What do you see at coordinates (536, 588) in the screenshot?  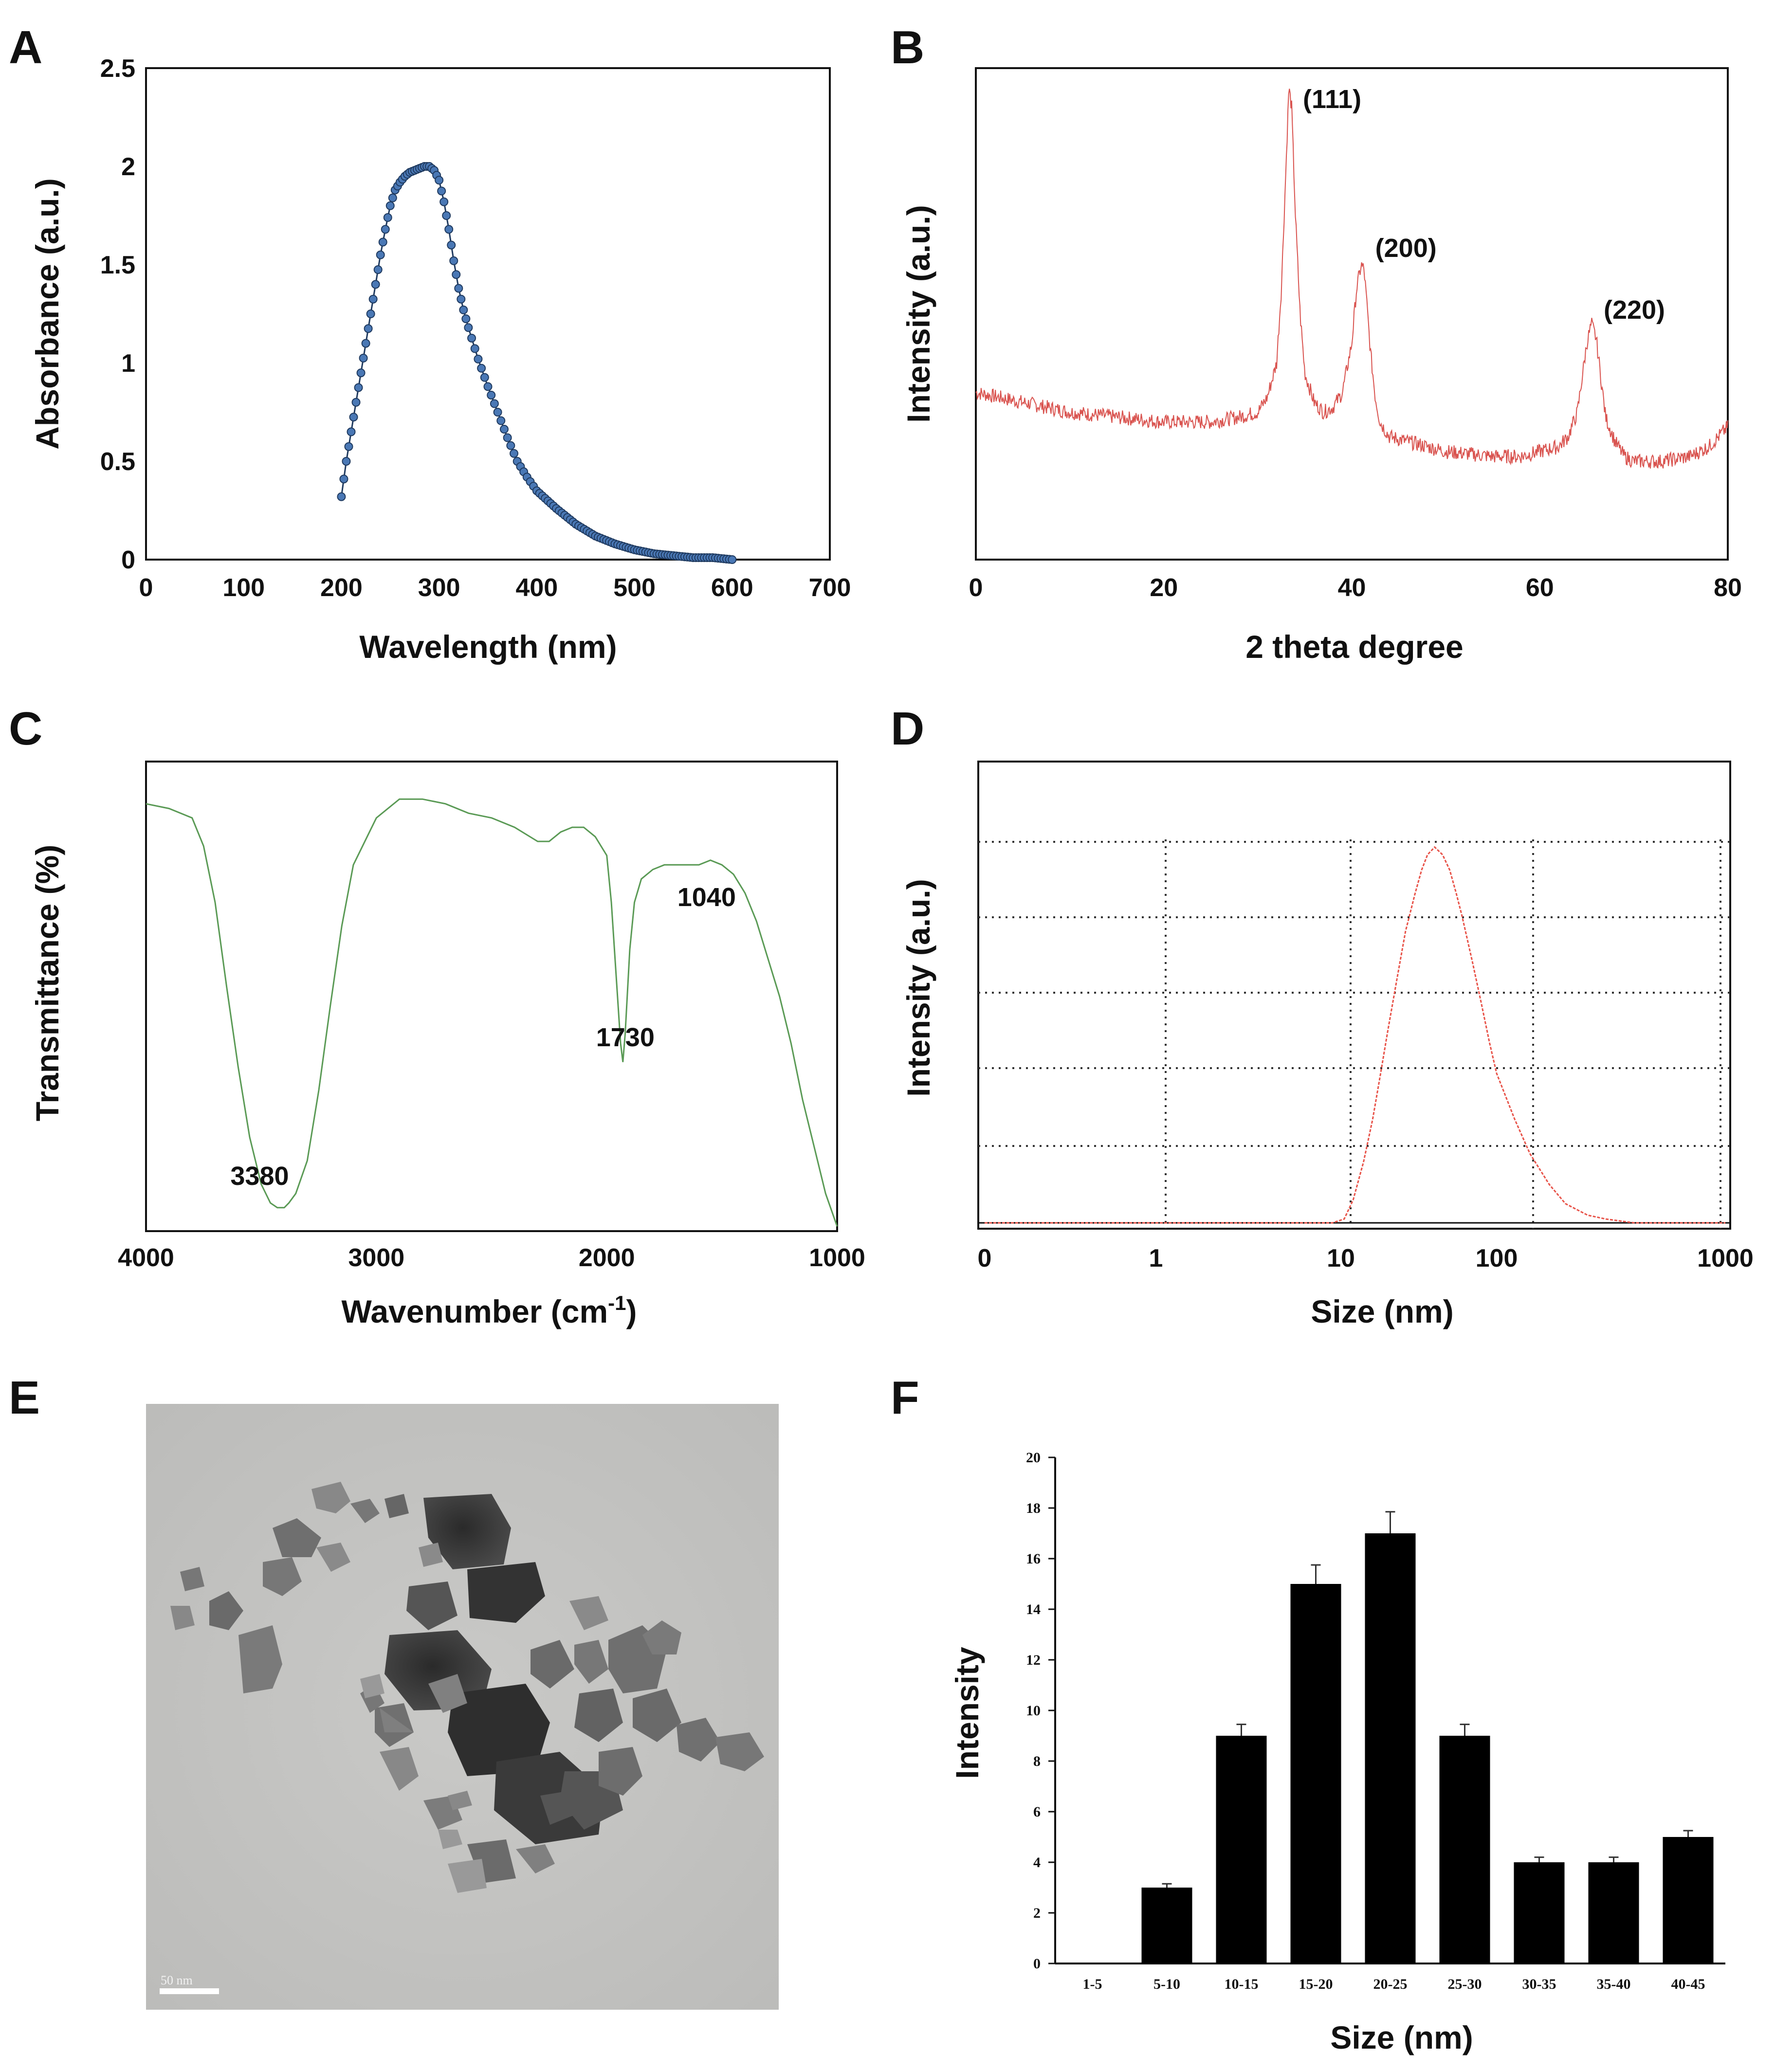 I see `panel-a-x-tick: 400` at bounding box center [536, 588].